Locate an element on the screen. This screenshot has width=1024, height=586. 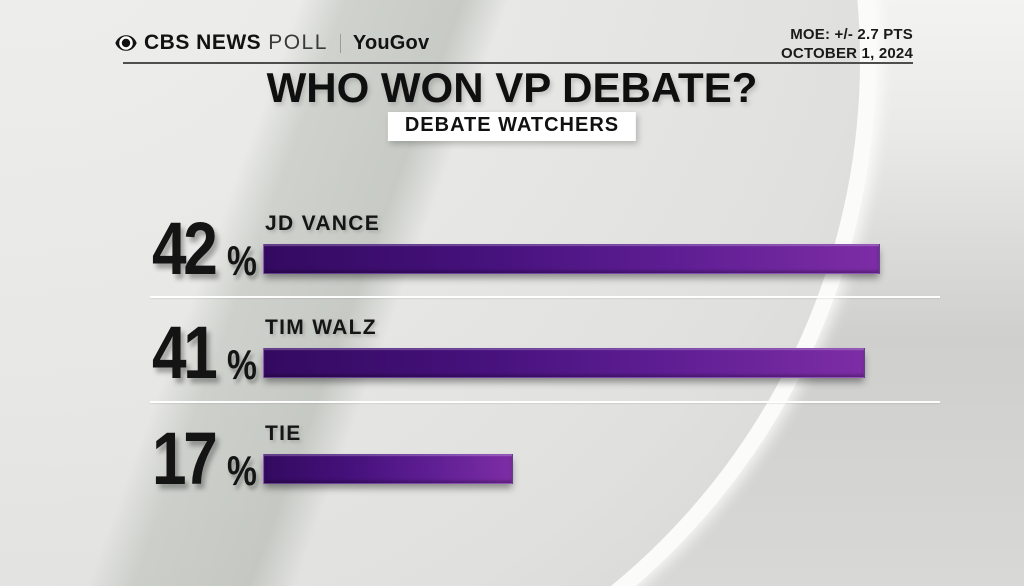
value-label: 17 % is located at coordinates (208, 458).